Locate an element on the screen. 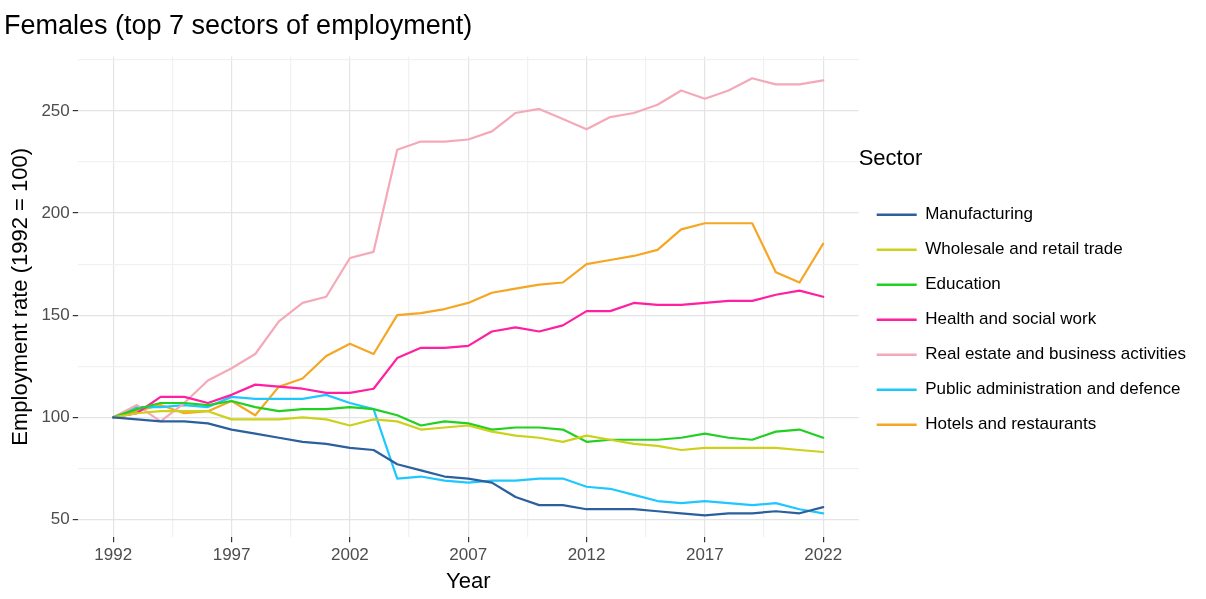 The height and width of the screenshot is (599, 1206). x-tick-label: 2017 is located at coordinates (704, 555).